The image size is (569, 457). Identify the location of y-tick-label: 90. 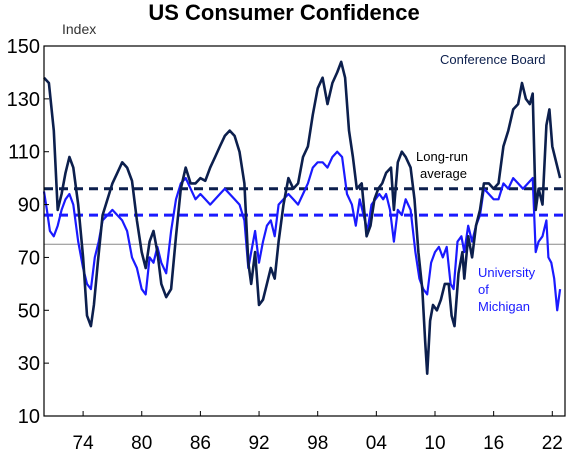
(29, 206).